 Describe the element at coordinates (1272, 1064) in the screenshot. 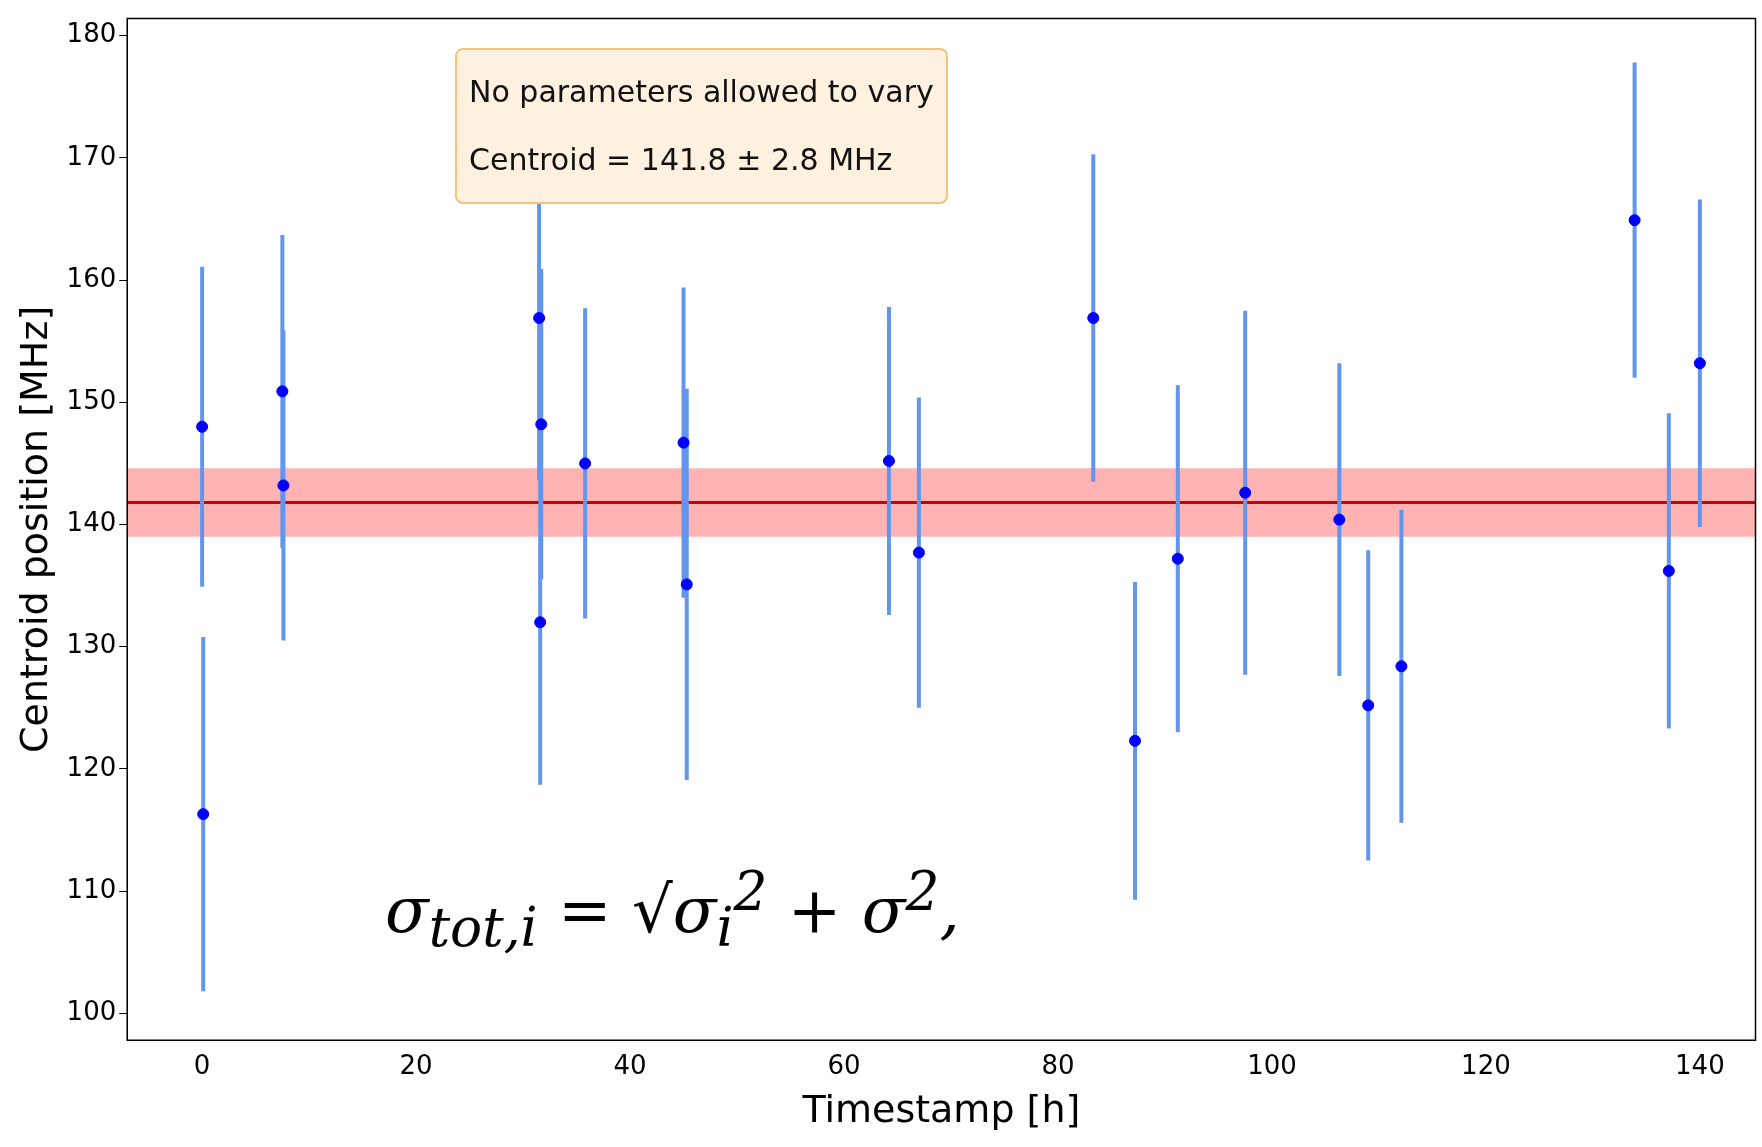

I see `x-tick-label: 100` at that location.